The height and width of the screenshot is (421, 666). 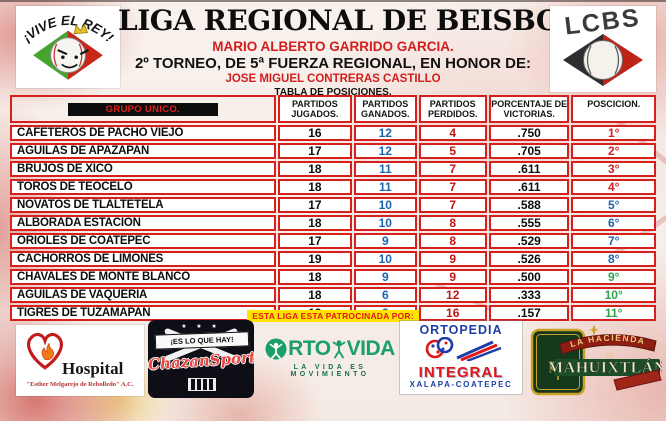 I want to click on win-pct-cell: .500, so click(x=529, y=277).